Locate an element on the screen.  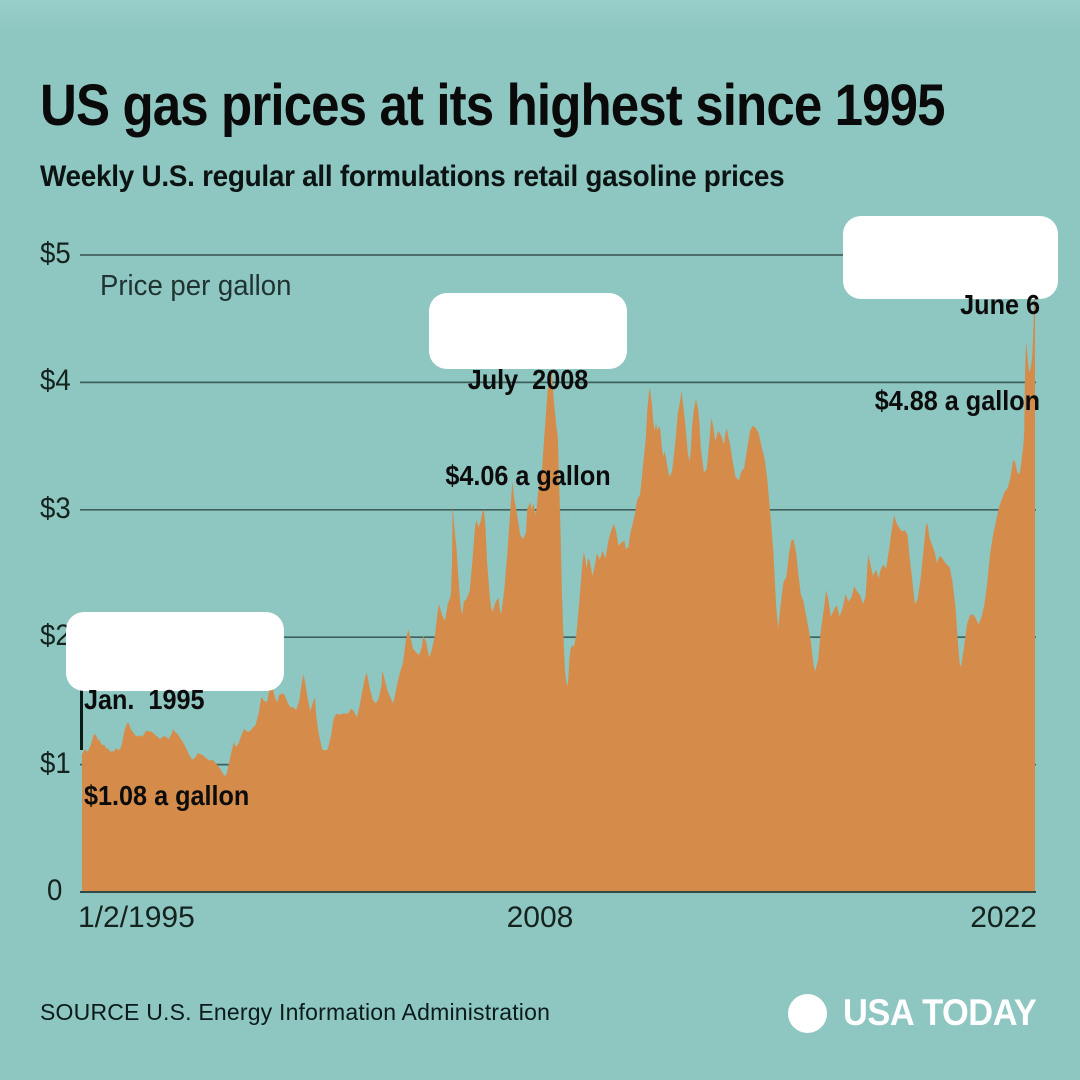
y-tick-label: $2 is located at coordinates (55, 636).